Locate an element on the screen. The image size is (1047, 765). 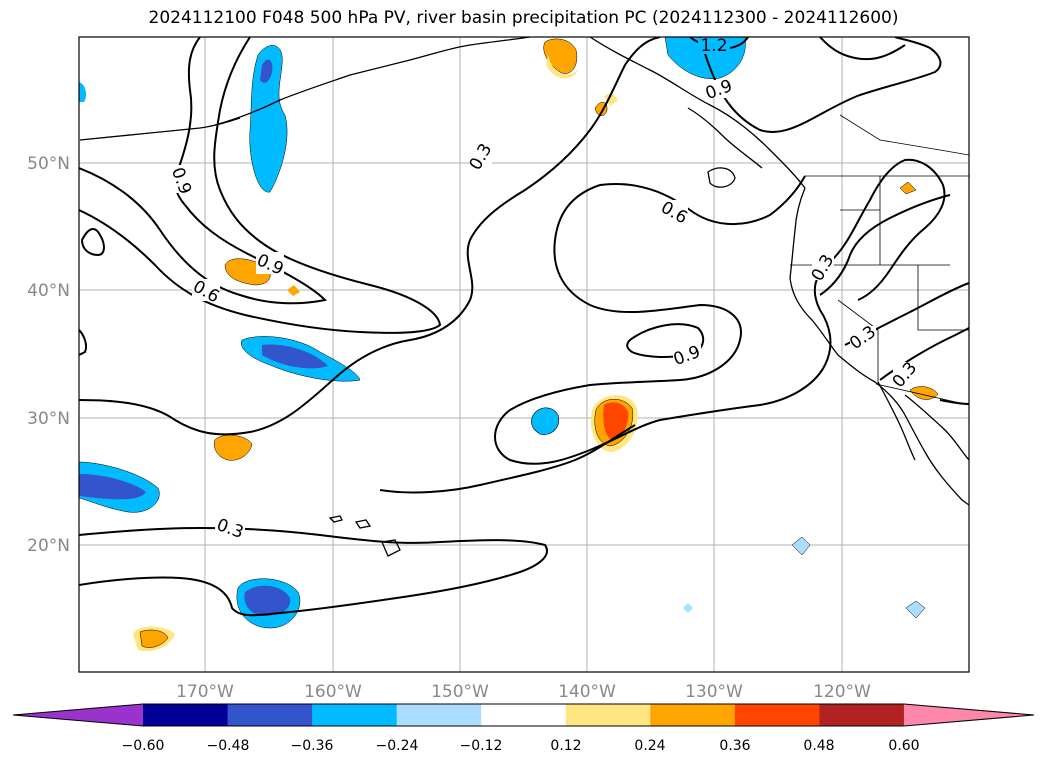
pv-contour-0.3-south is located at coordinates (313, 571).